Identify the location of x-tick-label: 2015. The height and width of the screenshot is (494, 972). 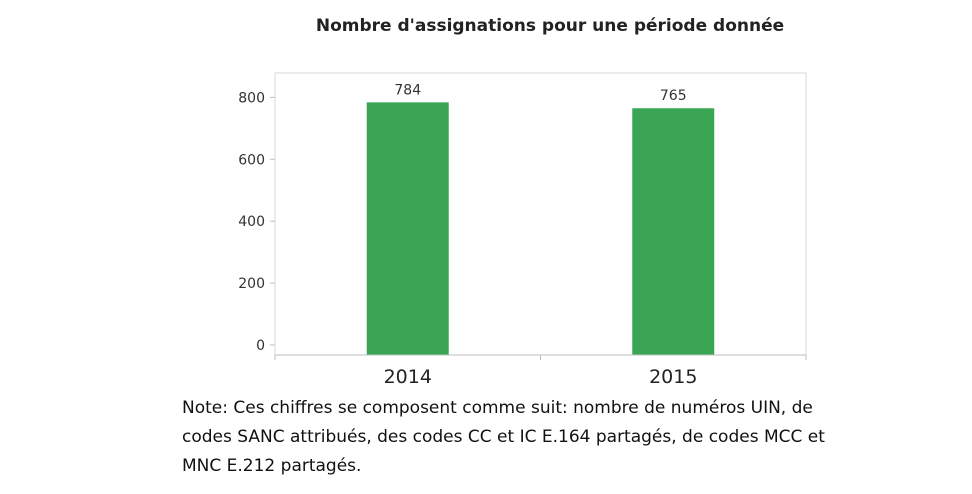
(673, 377).